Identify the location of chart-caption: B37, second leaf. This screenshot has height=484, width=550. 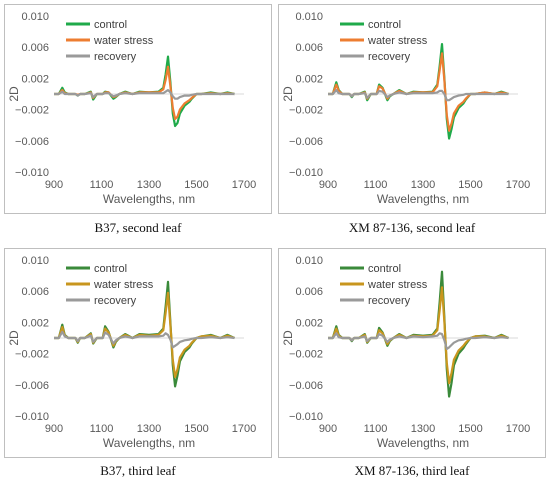
(138, 227).